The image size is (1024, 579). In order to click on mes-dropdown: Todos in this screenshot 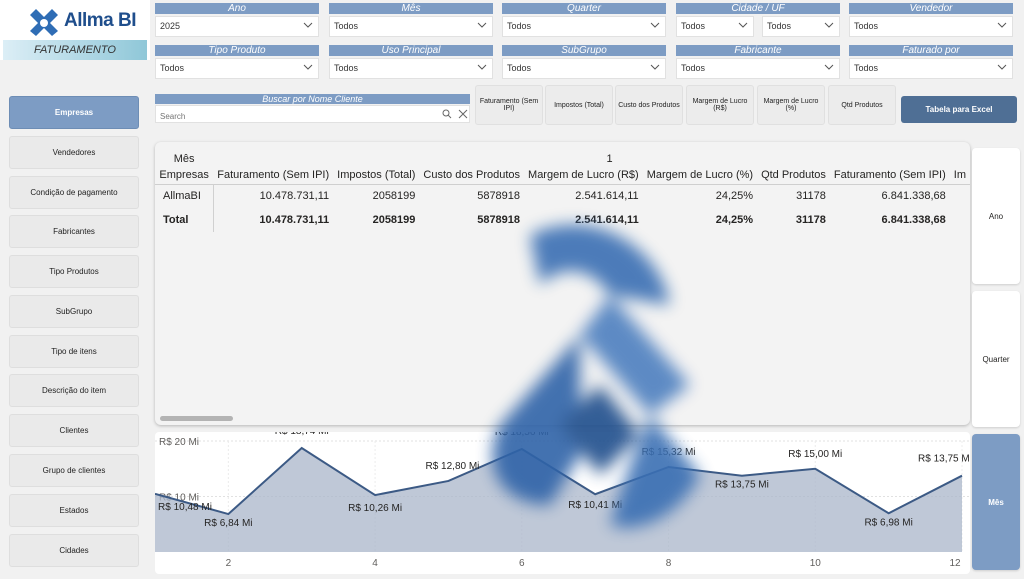, I will do `click(411, 26)`.